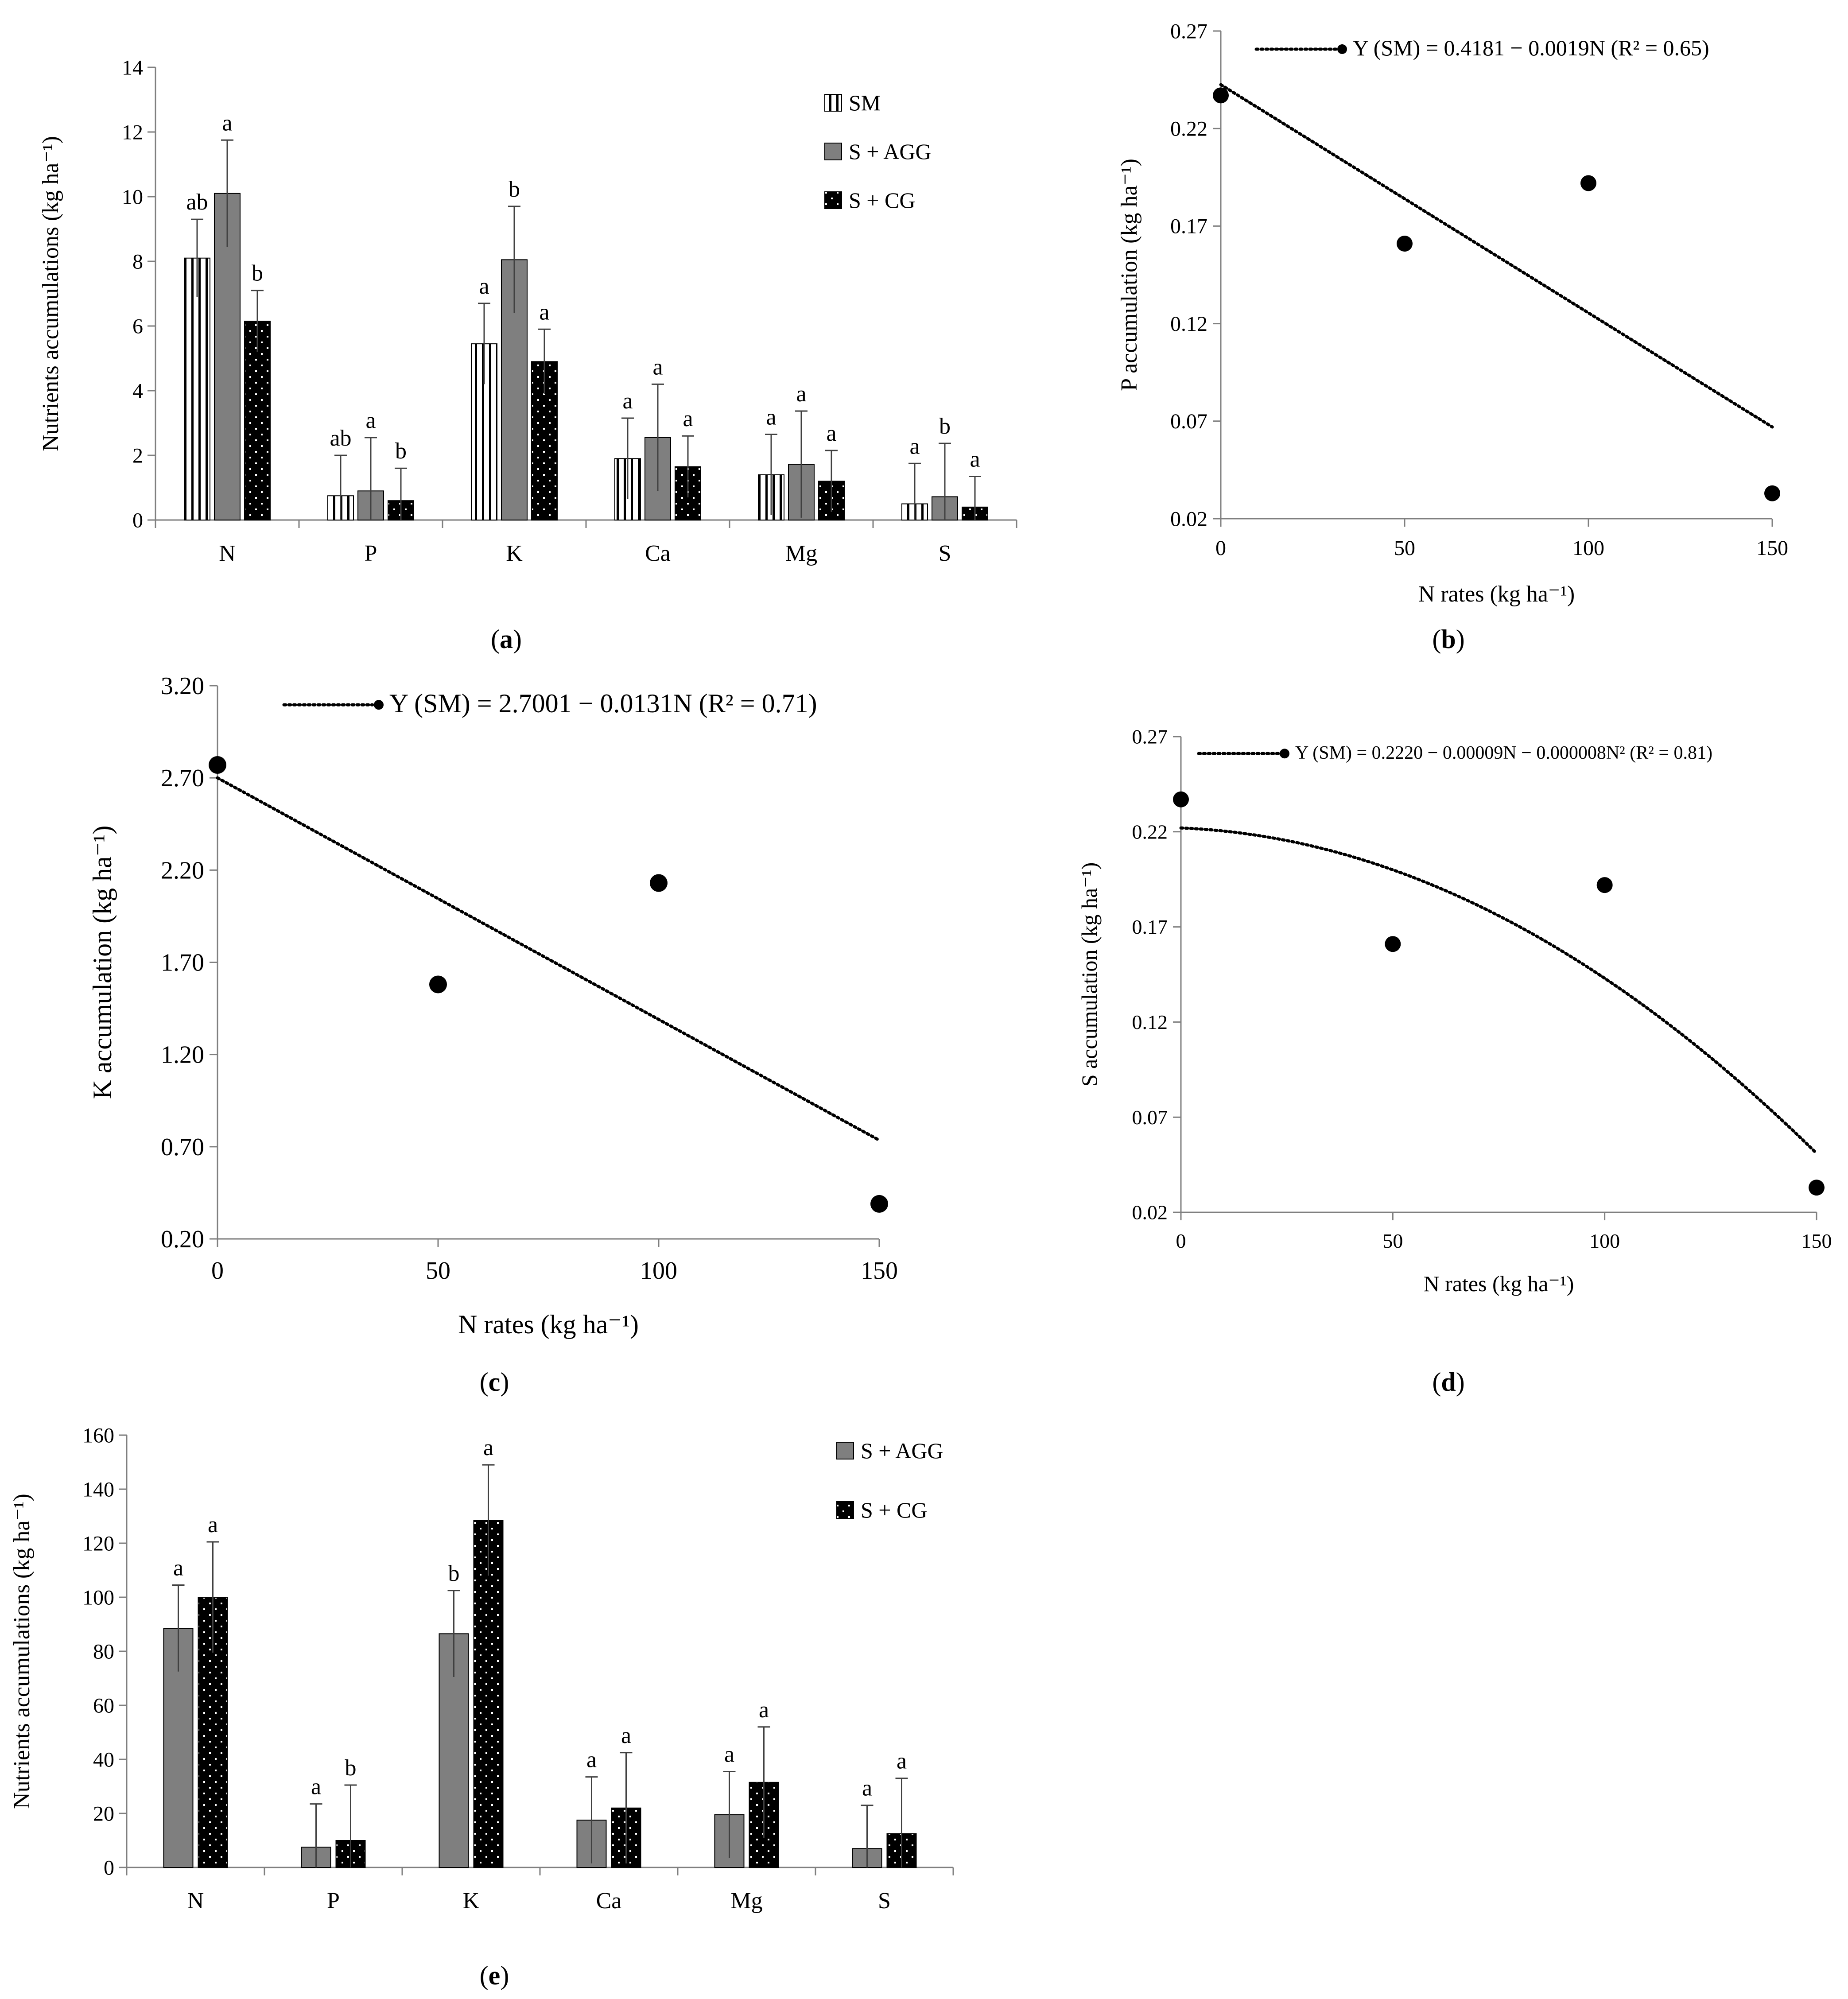 The height and width of the screenshot is (1999, 1848). What do you see at coordinates (1150, 1022) in the screenshot?
I see `y-tick-label: 0.12` at bounding box center [1150, 1022].